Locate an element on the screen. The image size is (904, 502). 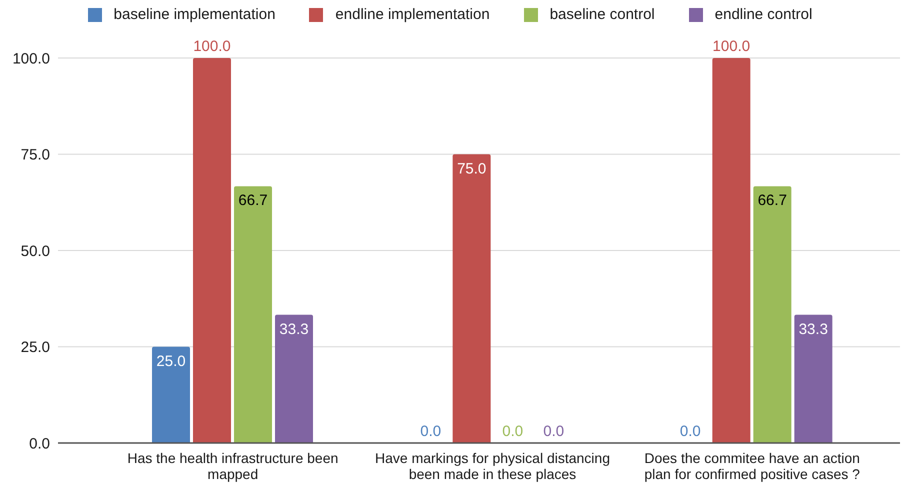
x-tick-label: Does the commitee have an action plan for confirmed positive cases ? is located at coordinates (752, 466).